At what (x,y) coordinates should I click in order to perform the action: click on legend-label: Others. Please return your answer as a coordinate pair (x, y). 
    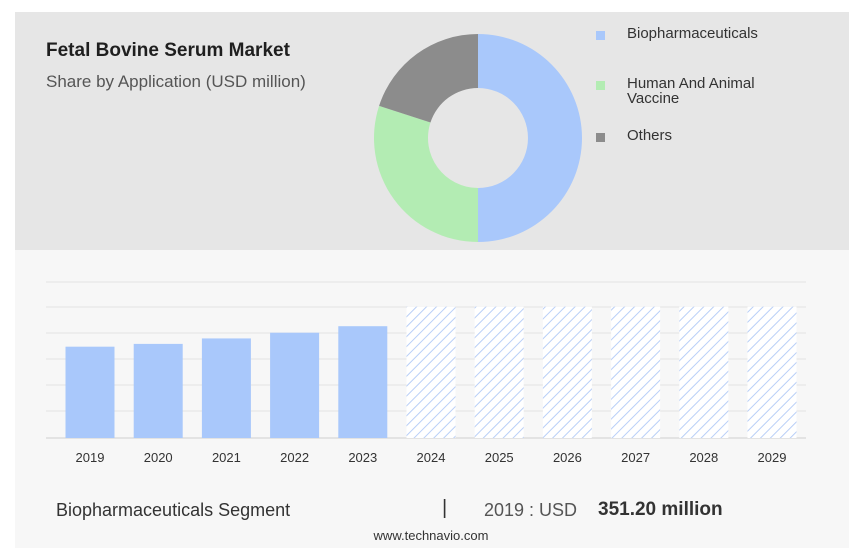
    Looking at the image, I should click on (650, 135).